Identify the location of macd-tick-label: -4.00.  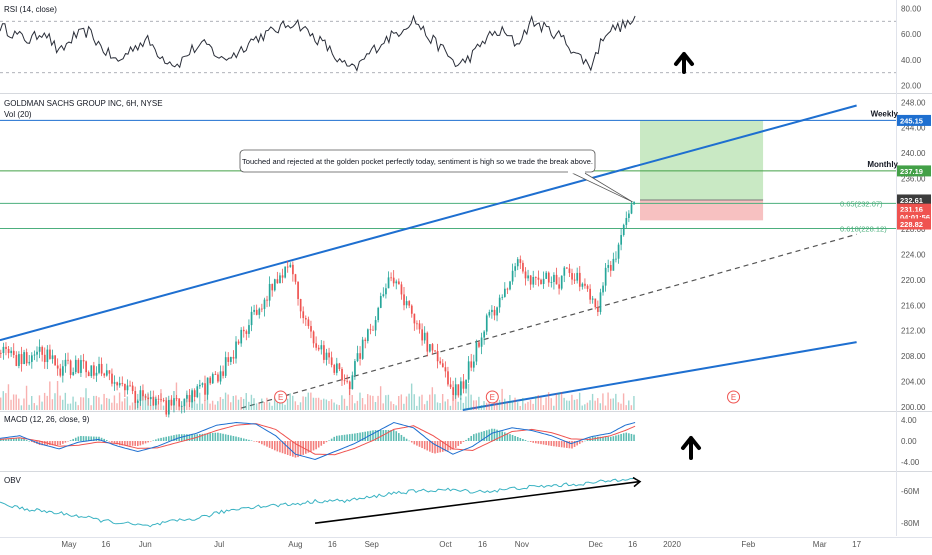
(910, 462).